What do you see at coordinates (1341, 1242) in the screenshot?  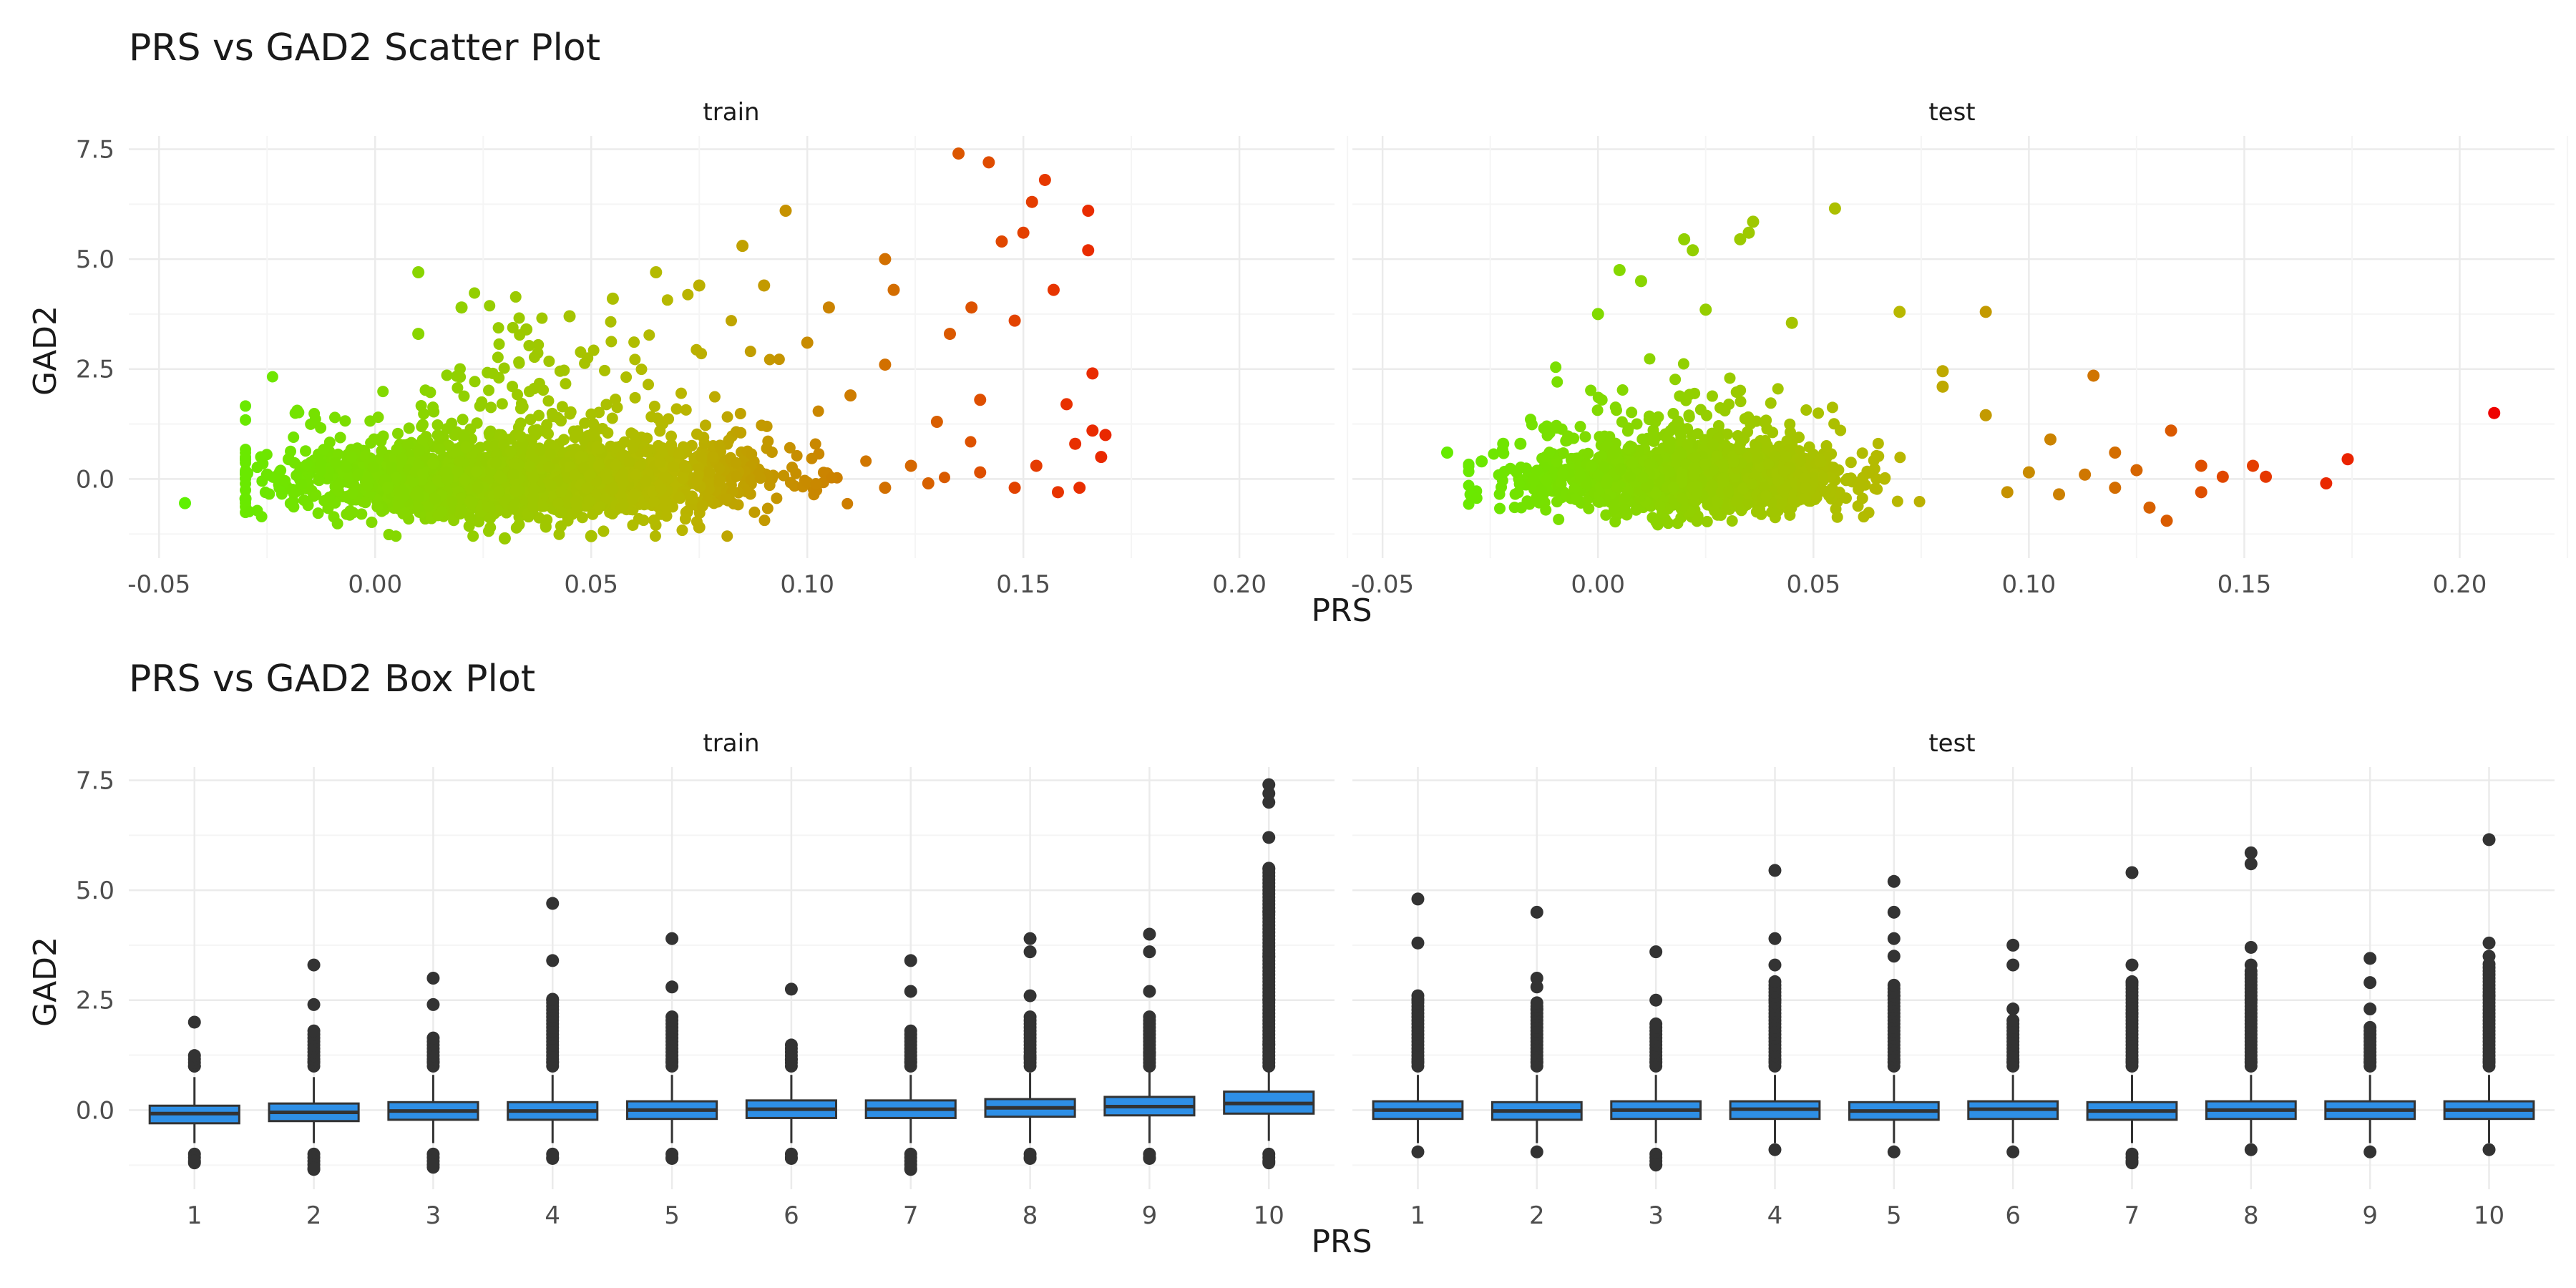 I see `box-x-axis-label: PRS` at bounding box center [1341, 1242].